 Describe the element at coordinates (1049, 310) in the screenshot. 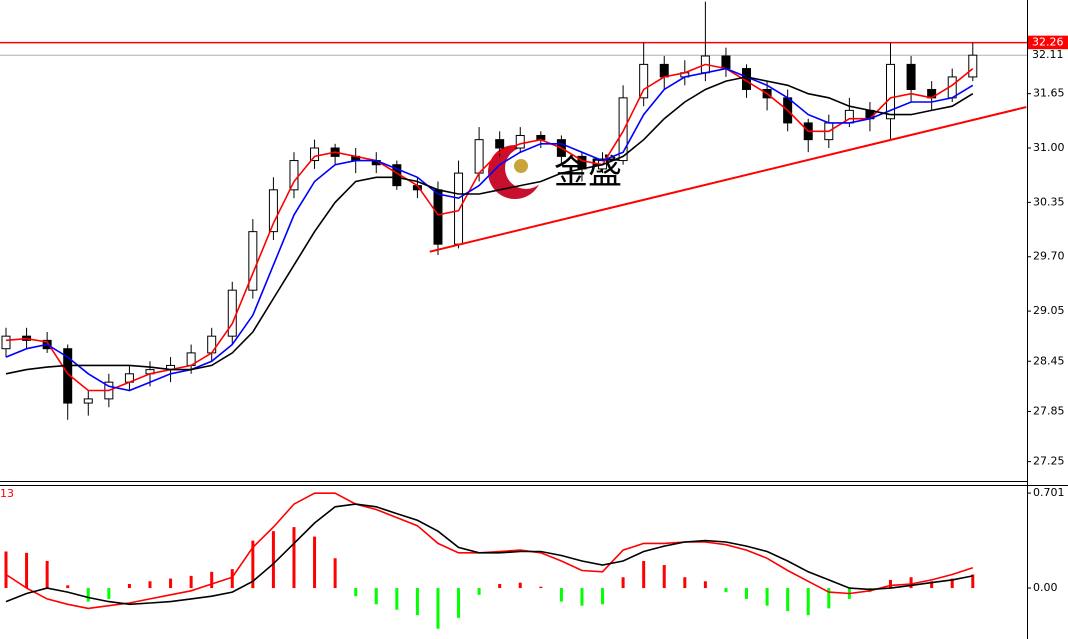

I see `y-tick-label: 29.05` at that location.